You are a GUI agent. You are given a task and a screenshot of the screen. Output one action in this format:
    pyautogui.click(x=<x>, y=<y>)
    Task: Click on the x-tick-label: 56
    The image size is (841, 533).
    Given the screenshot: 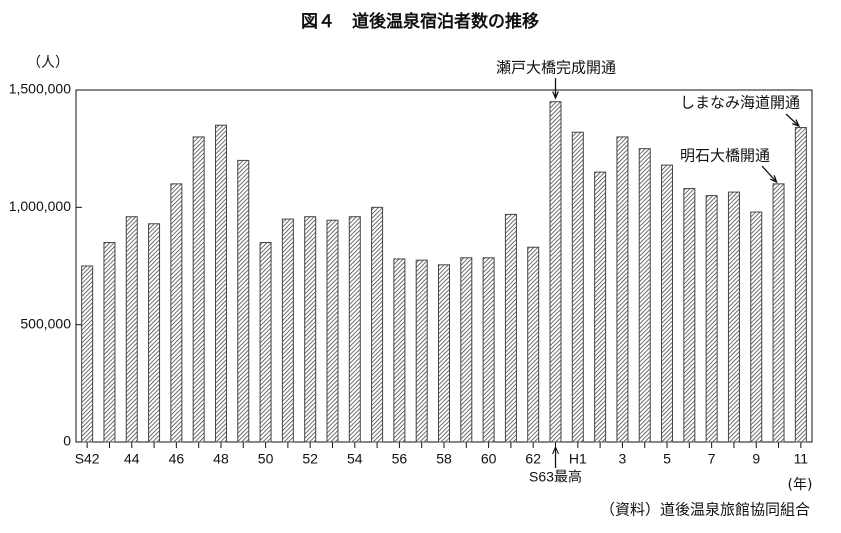 What is the action you would take?
    pyautogui.click(x=400, y=459)
    